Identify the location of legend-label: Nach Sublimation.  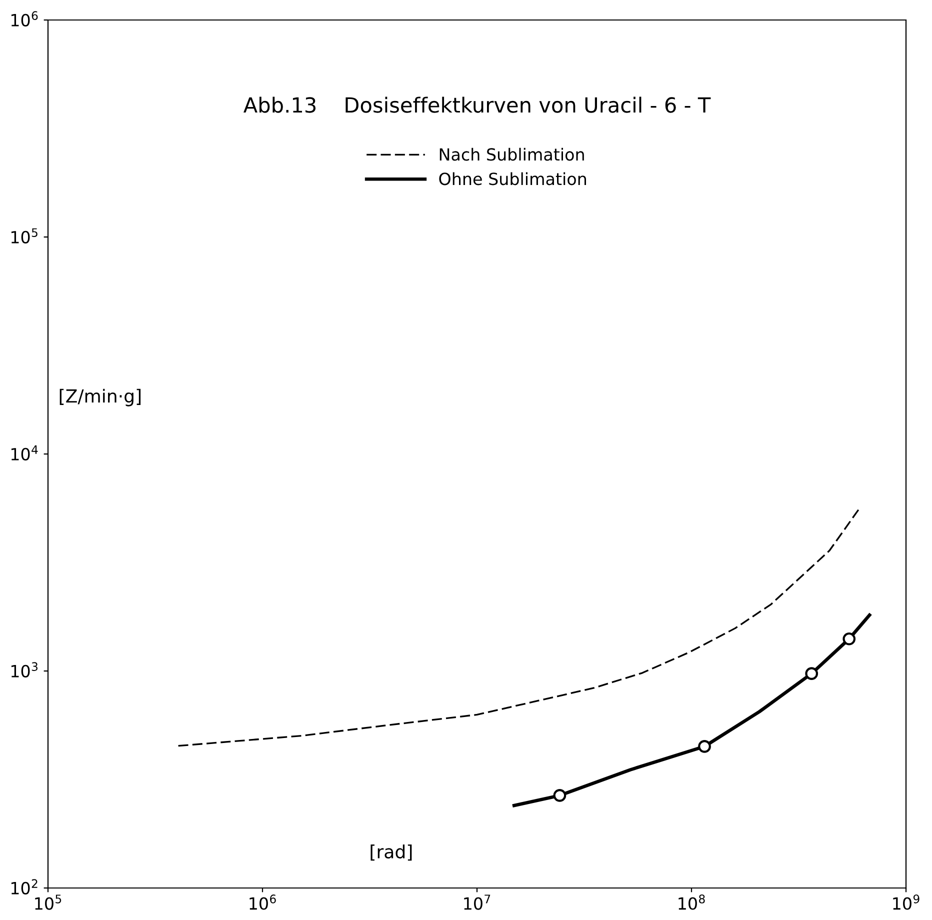
(512, 154).